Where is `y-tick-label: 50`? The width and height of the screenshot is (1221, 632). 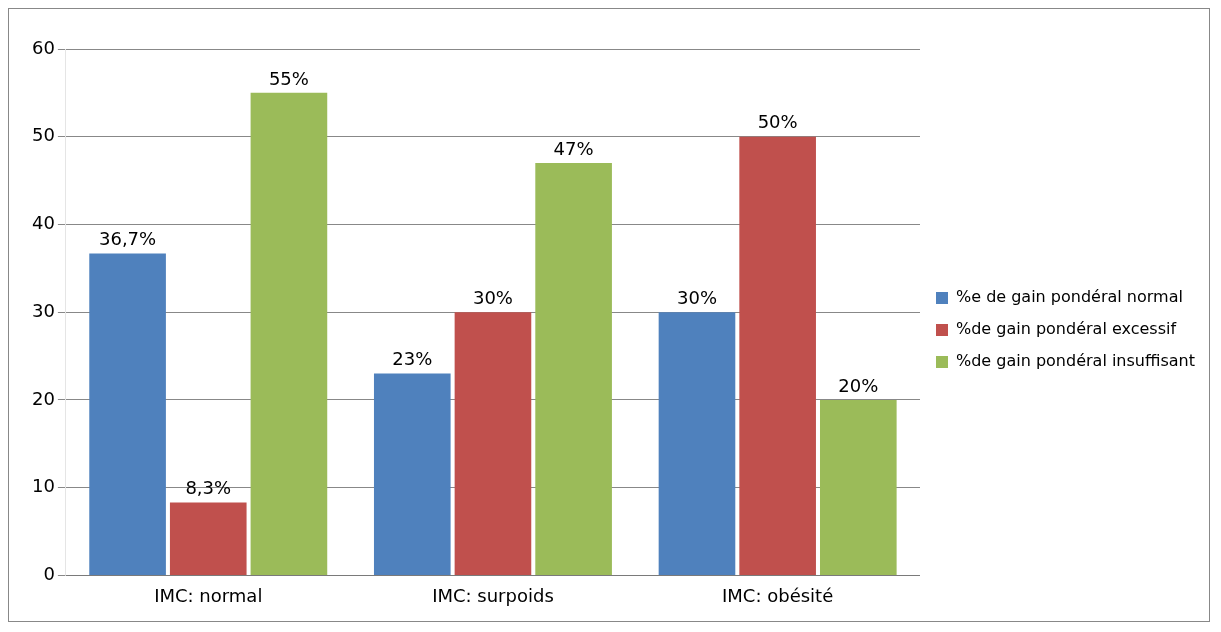 y-tick-label: 50 is located at coordinates (43, 135).